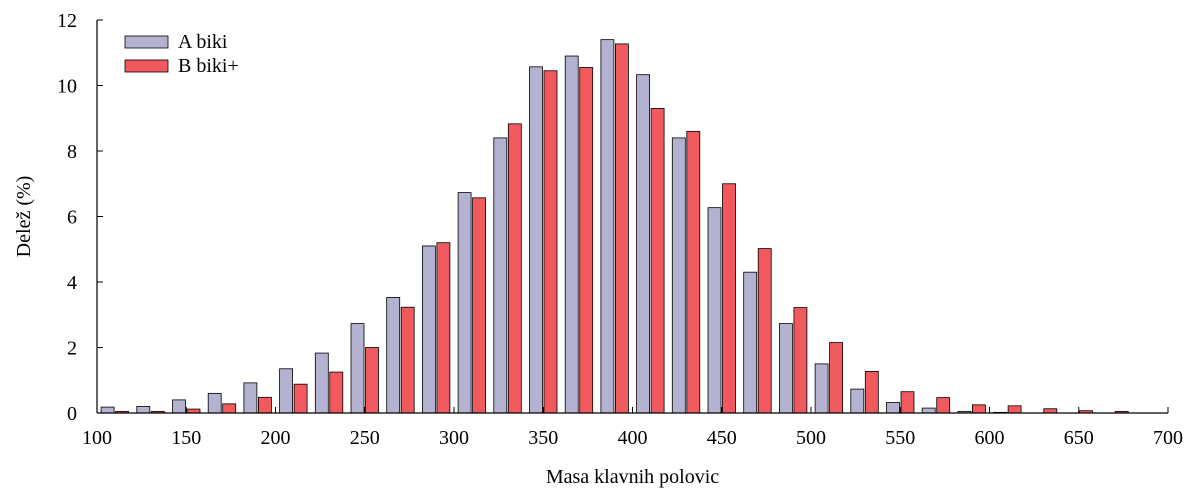 The height and width of the screenshot is (491, 1195). Describe the element at coordinates (811, 438) in the screenshot. I see `x-tick-label-500: 500` at that location.